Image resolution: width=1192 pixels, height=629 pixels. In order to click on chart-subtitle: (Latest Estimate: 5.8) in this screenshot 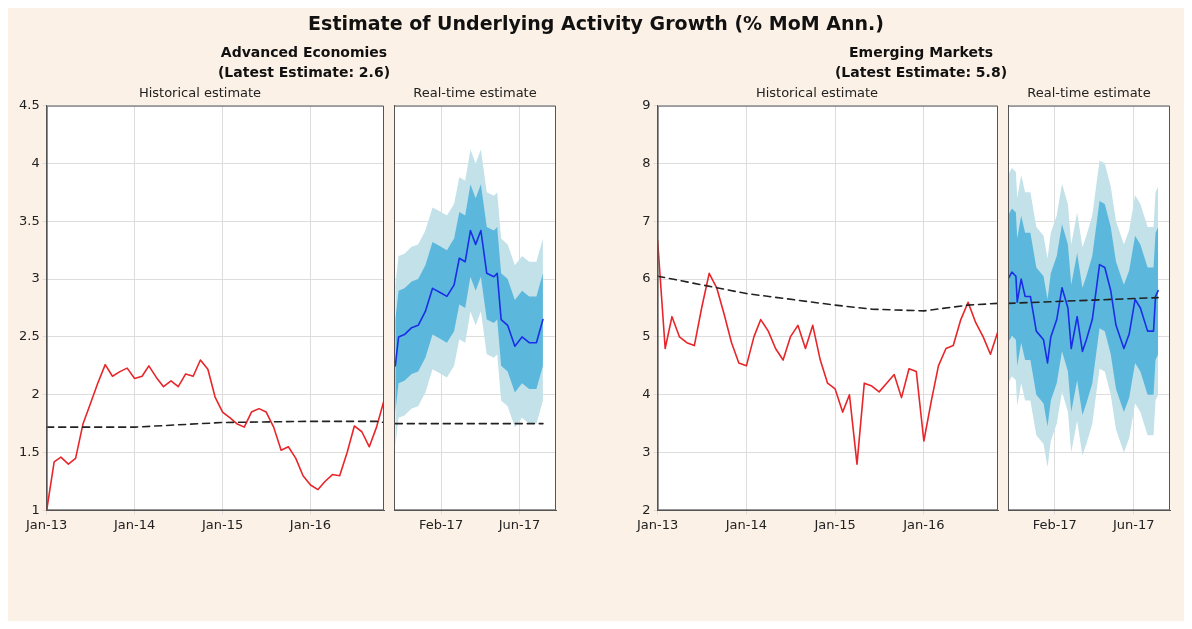, I will do `click(921, 72)`.